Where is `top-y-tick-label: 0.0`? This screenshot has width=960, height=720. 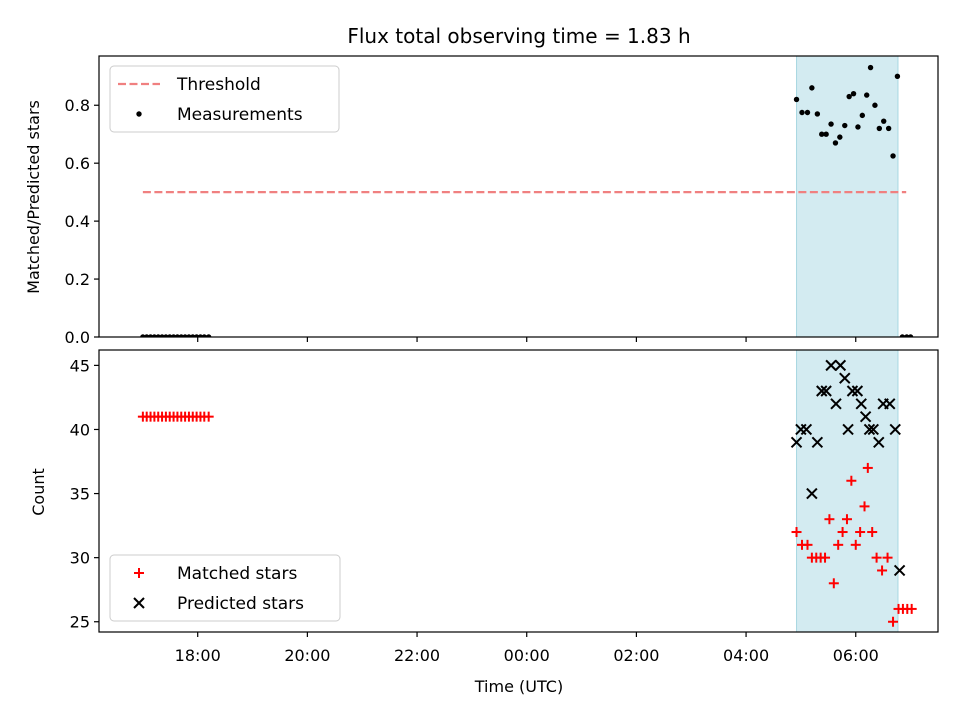 top-y-tick-label: 0.0 is located at coordinates (77, 337).